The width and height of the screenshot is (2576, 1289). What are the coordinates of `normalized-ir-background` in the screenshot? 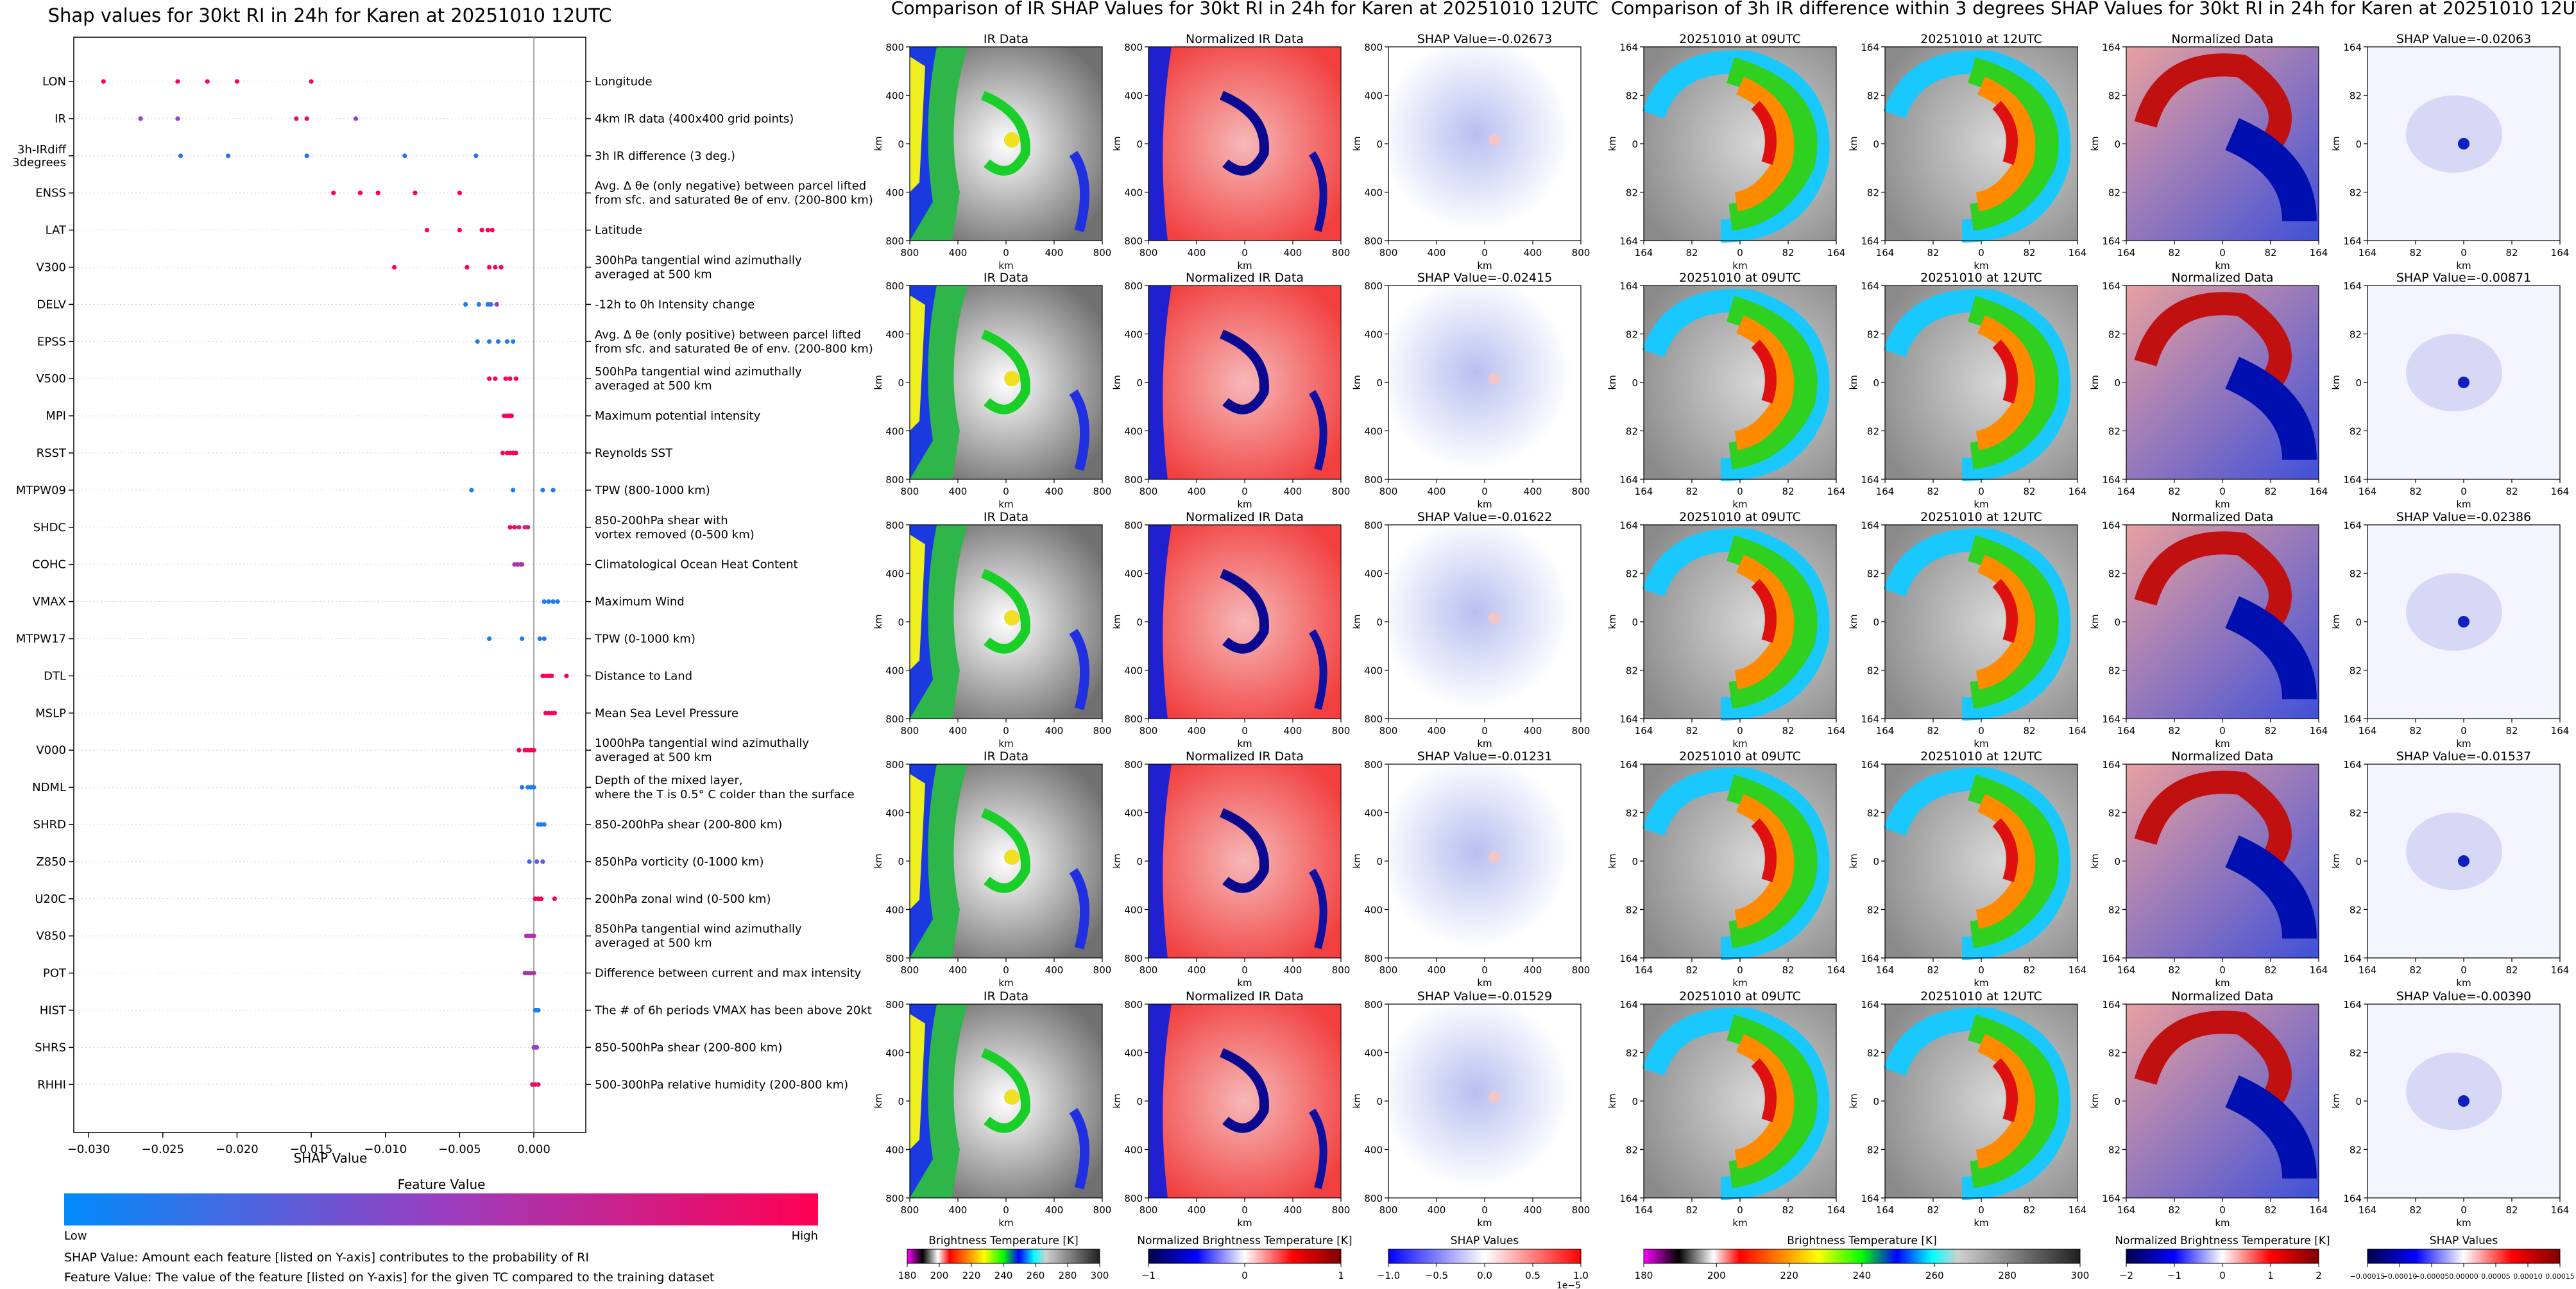 It's located at (1244, 382).